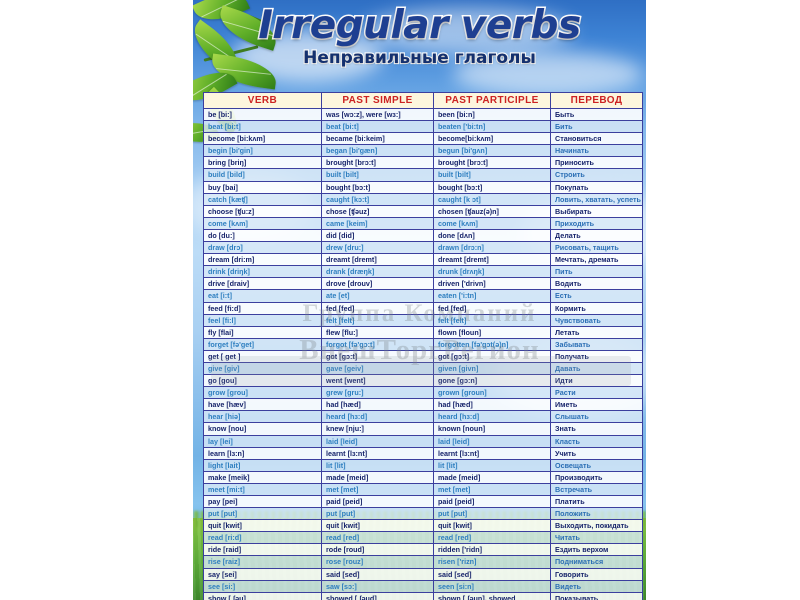  I want to click on verb-cell: feed [fi:d], so click(262, 308).